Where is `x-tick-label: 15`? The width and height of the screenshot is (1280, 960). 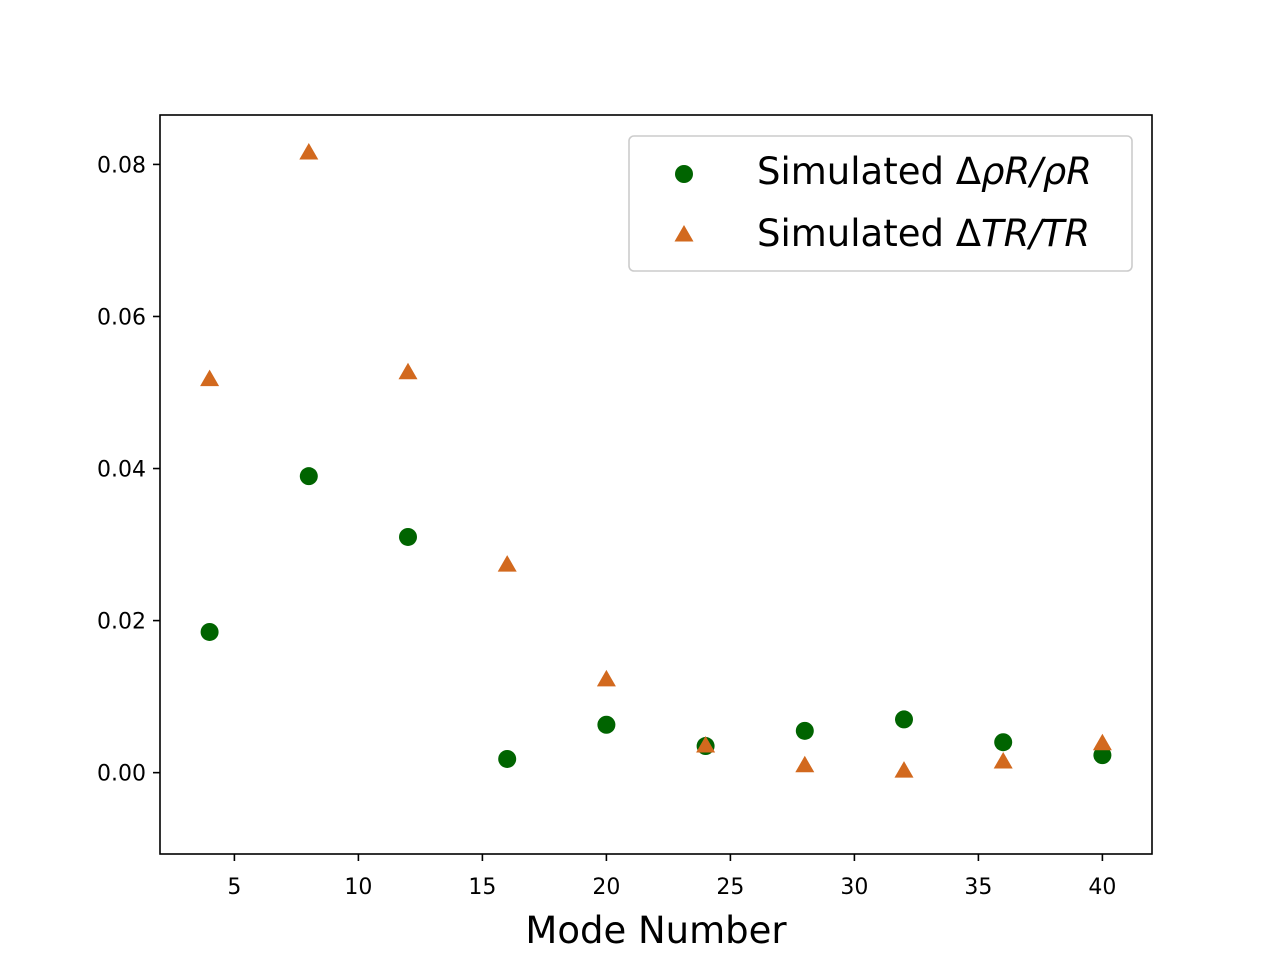
x-tick-label: 15 is located at coordinates (482, 887).